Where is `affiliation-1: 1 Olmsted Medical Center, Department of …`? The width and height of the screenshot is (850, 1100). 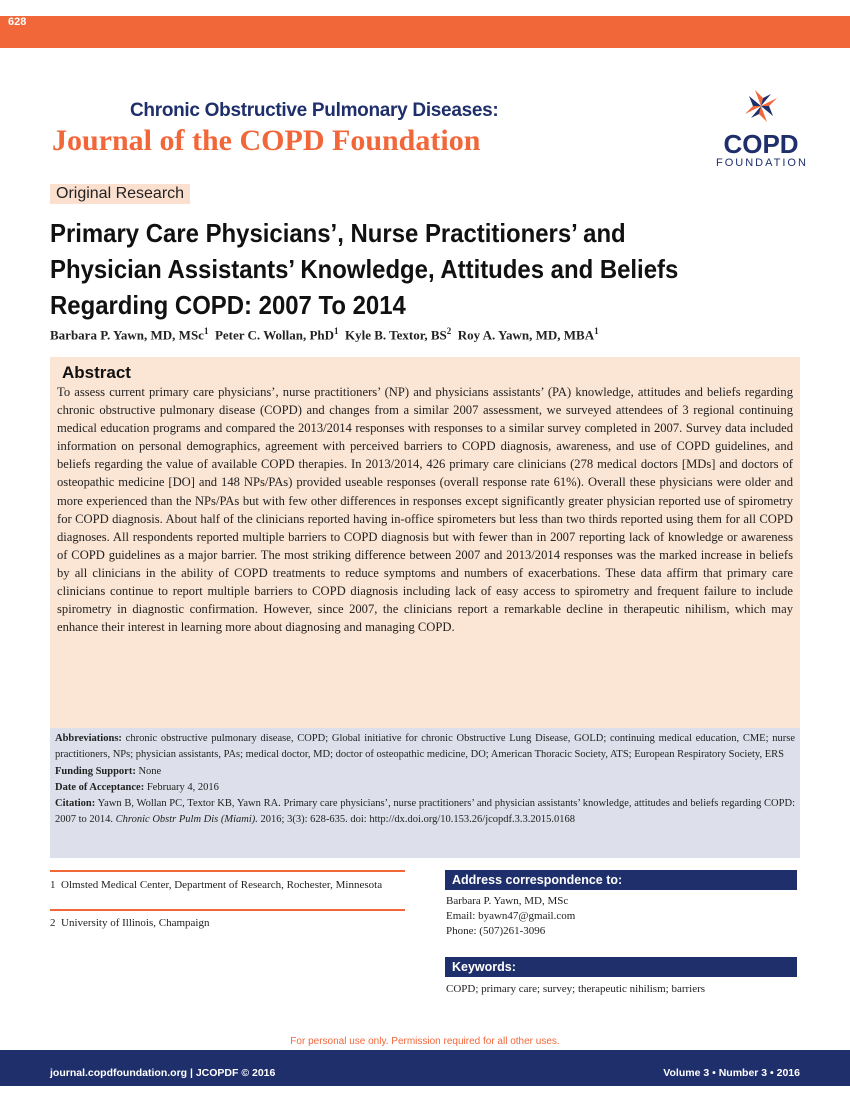
affiliation-1: 1 Olmsted Medical Center, Department of … is located at coordinates (227, 885).